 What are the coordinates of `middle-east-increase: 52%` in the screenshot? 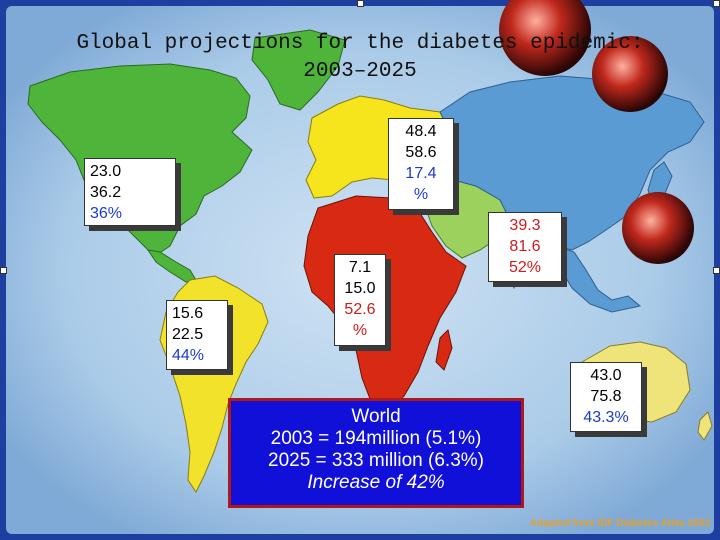 It's located at (525, 267).